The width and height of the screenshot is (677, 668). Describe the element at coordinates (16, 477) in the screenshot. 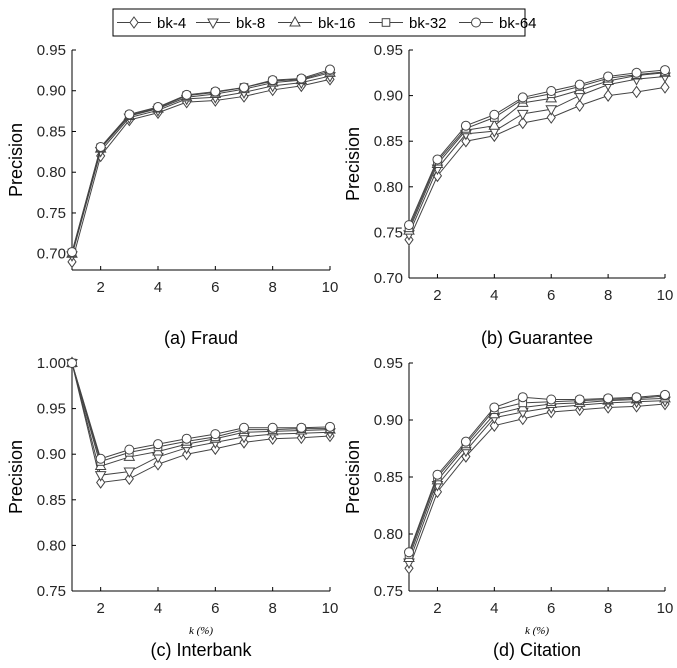

I see `interbank-y-axis-label: Precision` at that location.